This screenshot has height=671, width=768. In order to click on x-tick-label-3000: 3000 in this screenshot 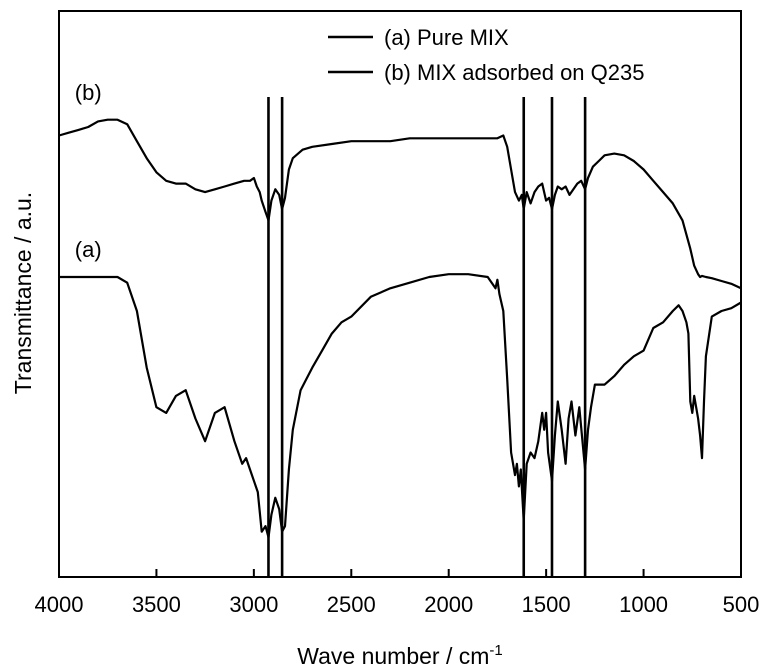, I will do `click(253, 604)`.